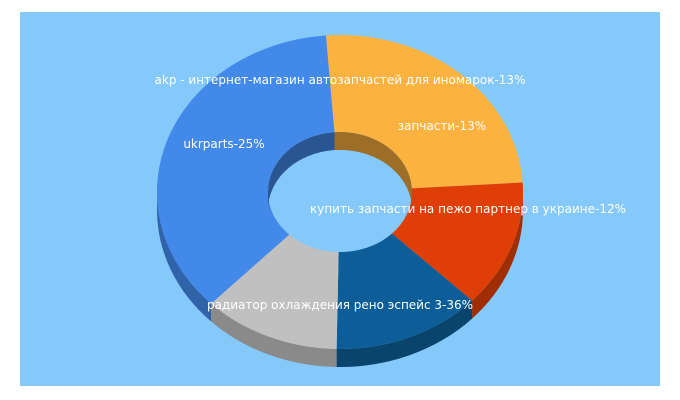  Describe the element at coordinates (442, 126) in the screenshot. I see `slice-label-3: запчасти-13%` at that location.